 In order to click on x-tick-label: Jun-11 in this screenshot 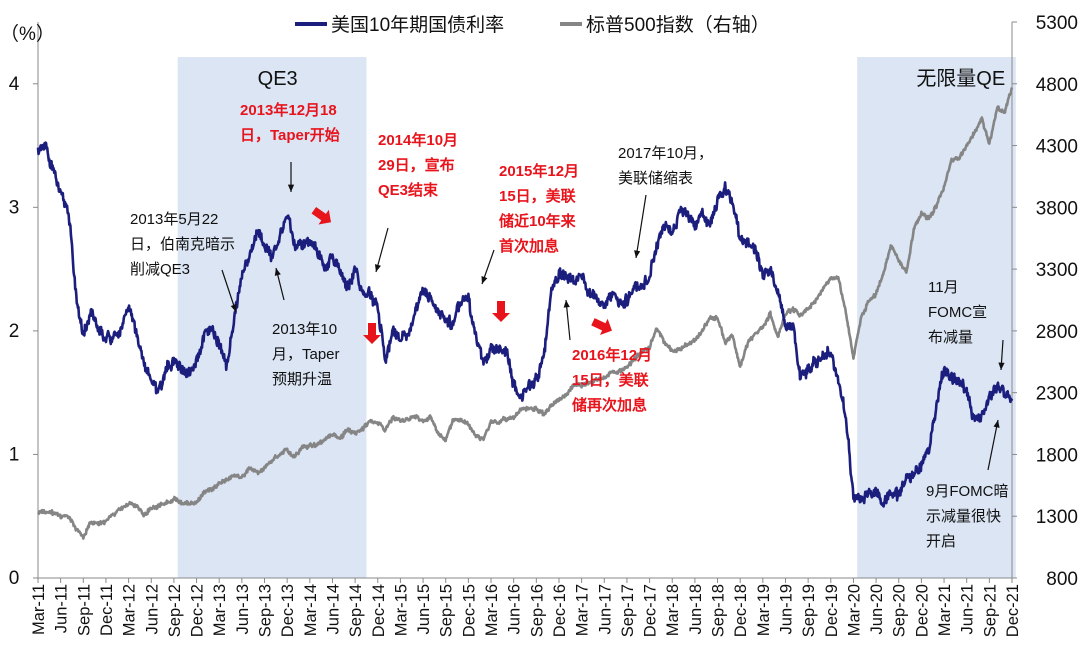, I will do `click(62, 608)`.